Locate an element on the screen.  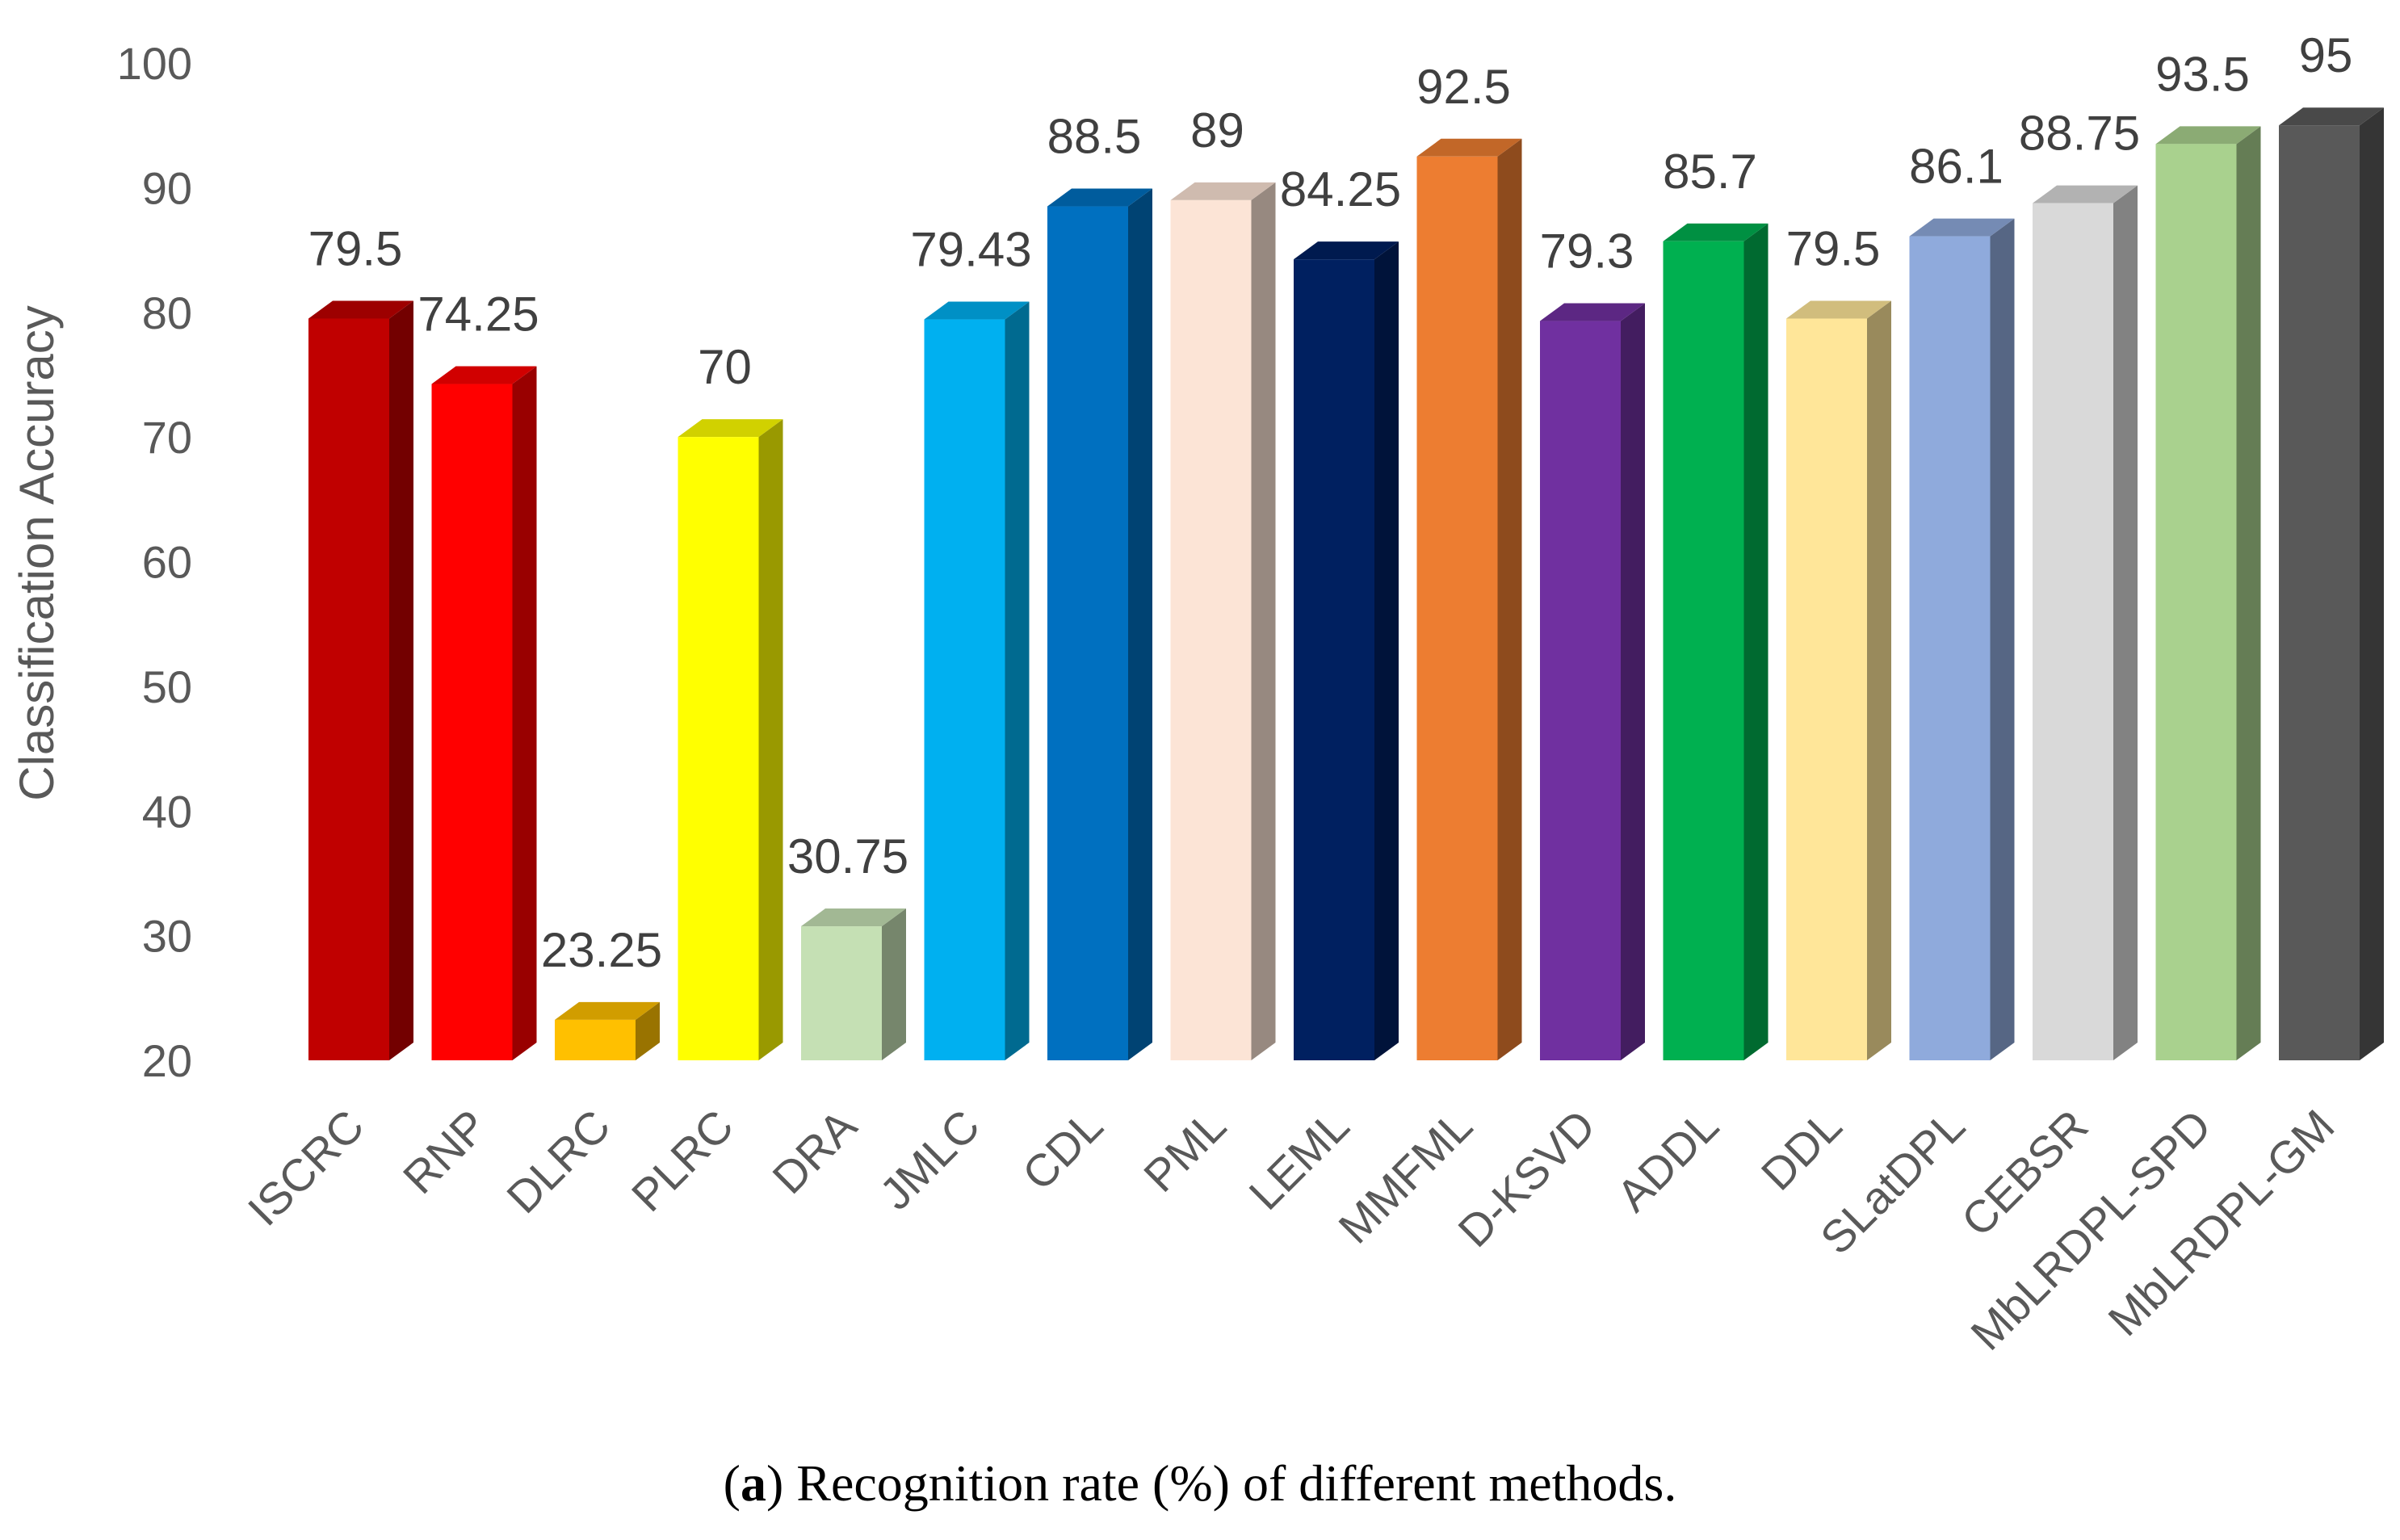
data-label: 86.1 is located at coordinates (1956, 167).